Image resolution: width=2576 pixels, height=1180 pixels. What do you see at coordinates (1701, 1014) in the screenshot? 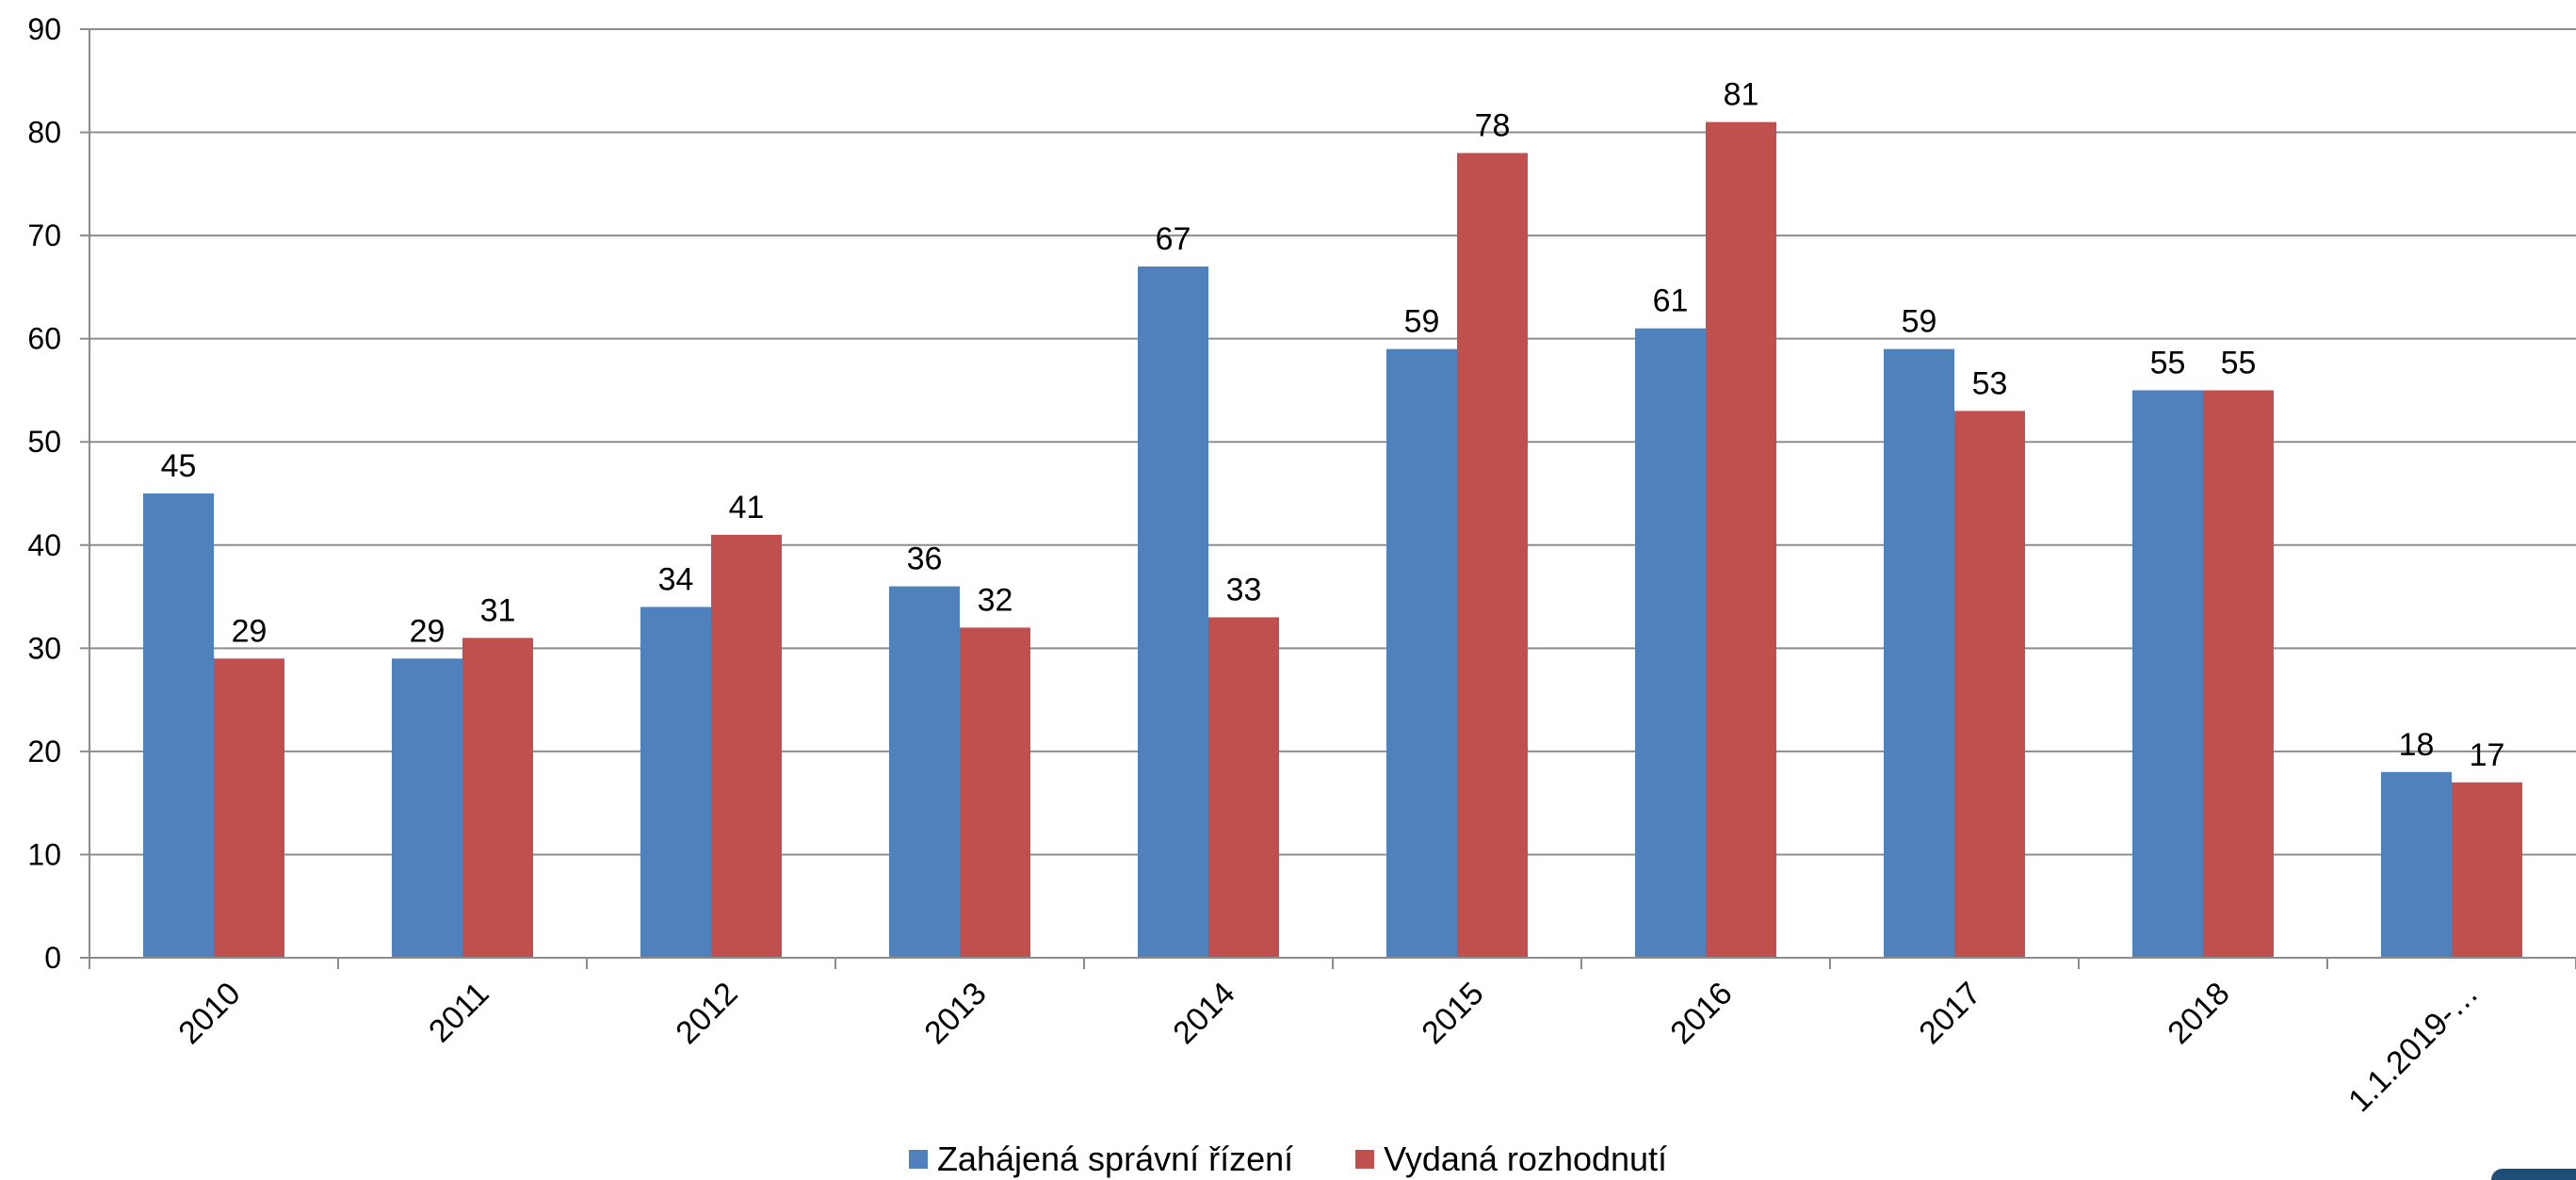
I see `x-tick-label: 2016` at bounding box center [1701, 1014].